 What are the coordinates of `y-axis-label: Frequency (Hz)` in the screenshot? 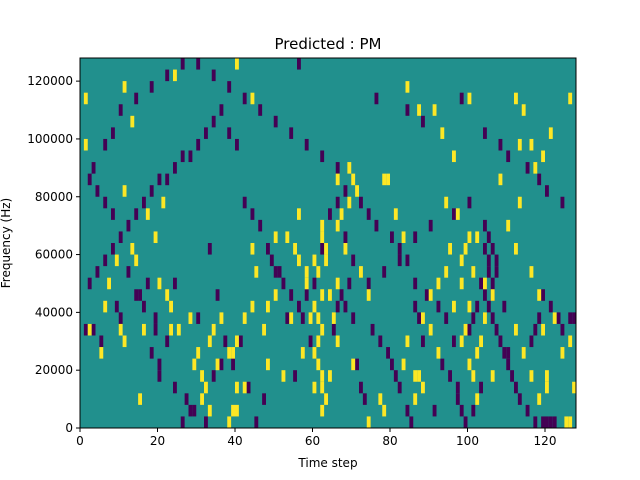 It's located at (6, 243).